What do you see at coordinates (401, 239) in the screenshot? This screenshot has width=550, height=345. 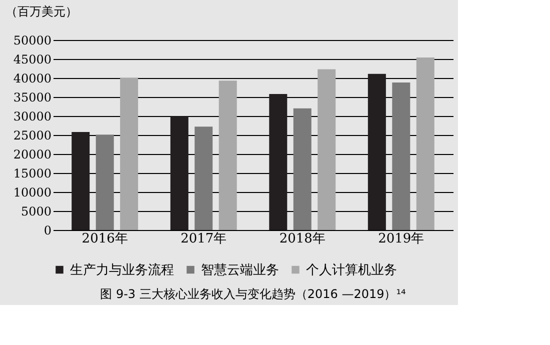 I see `x-tick-label: 2019年` at bounding box center [401, 239].